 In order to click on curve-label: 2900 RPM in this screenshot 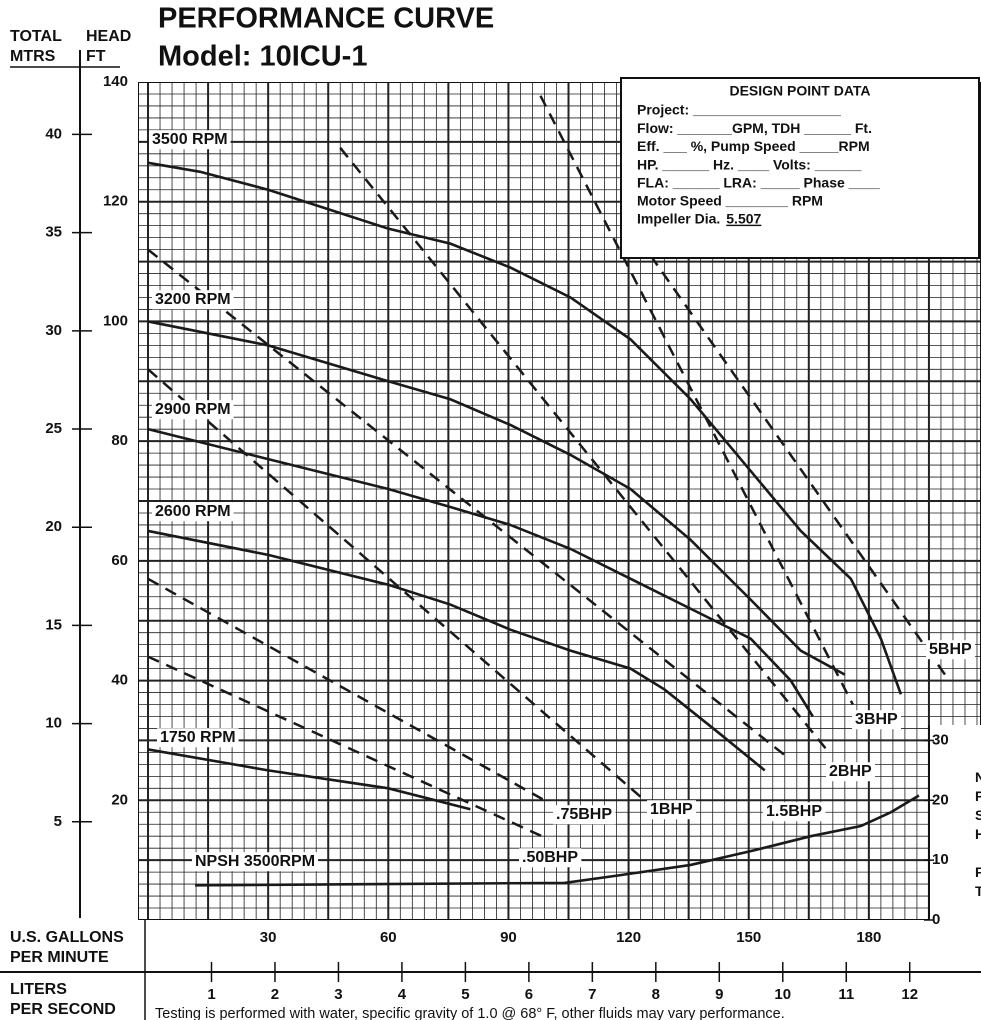, I will do `click(193, 409)`.